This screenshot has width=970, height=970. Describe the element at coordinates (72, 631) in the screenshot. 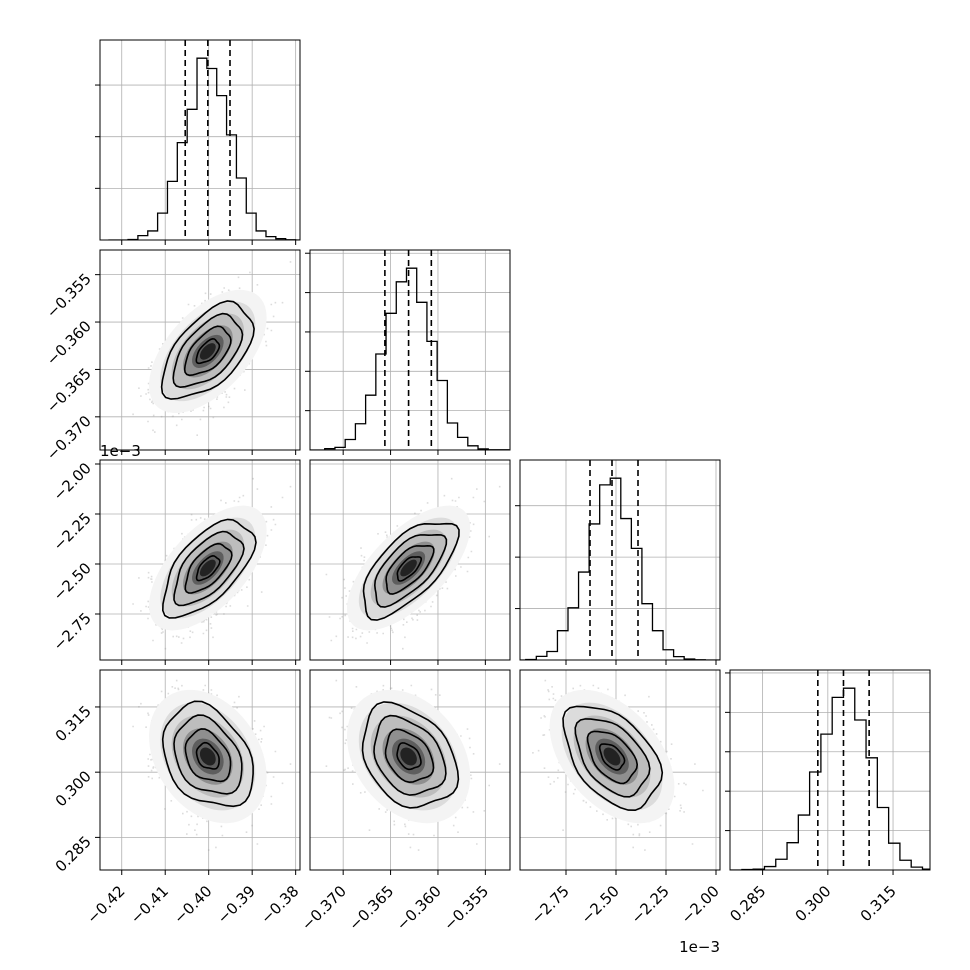

I see `y-tick-label: −2.75` at that location.